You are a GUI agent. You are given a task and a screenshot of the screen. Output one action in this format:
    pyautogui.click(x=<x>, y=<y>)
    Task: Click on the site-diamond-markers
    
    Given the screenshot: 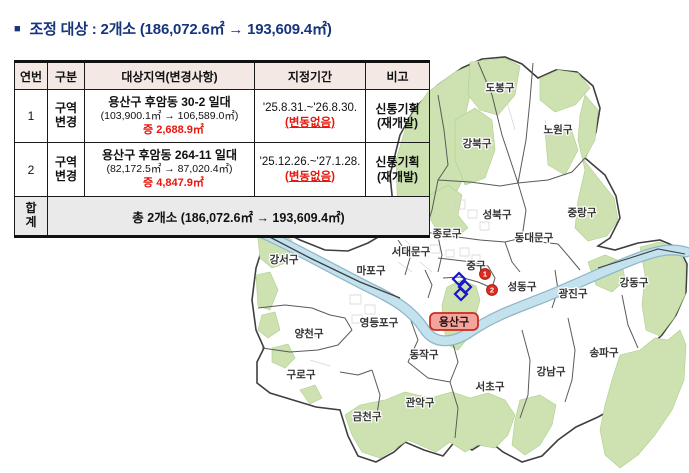 What is the action you would take?
    pyautogui.click(x=462, y=286)
    